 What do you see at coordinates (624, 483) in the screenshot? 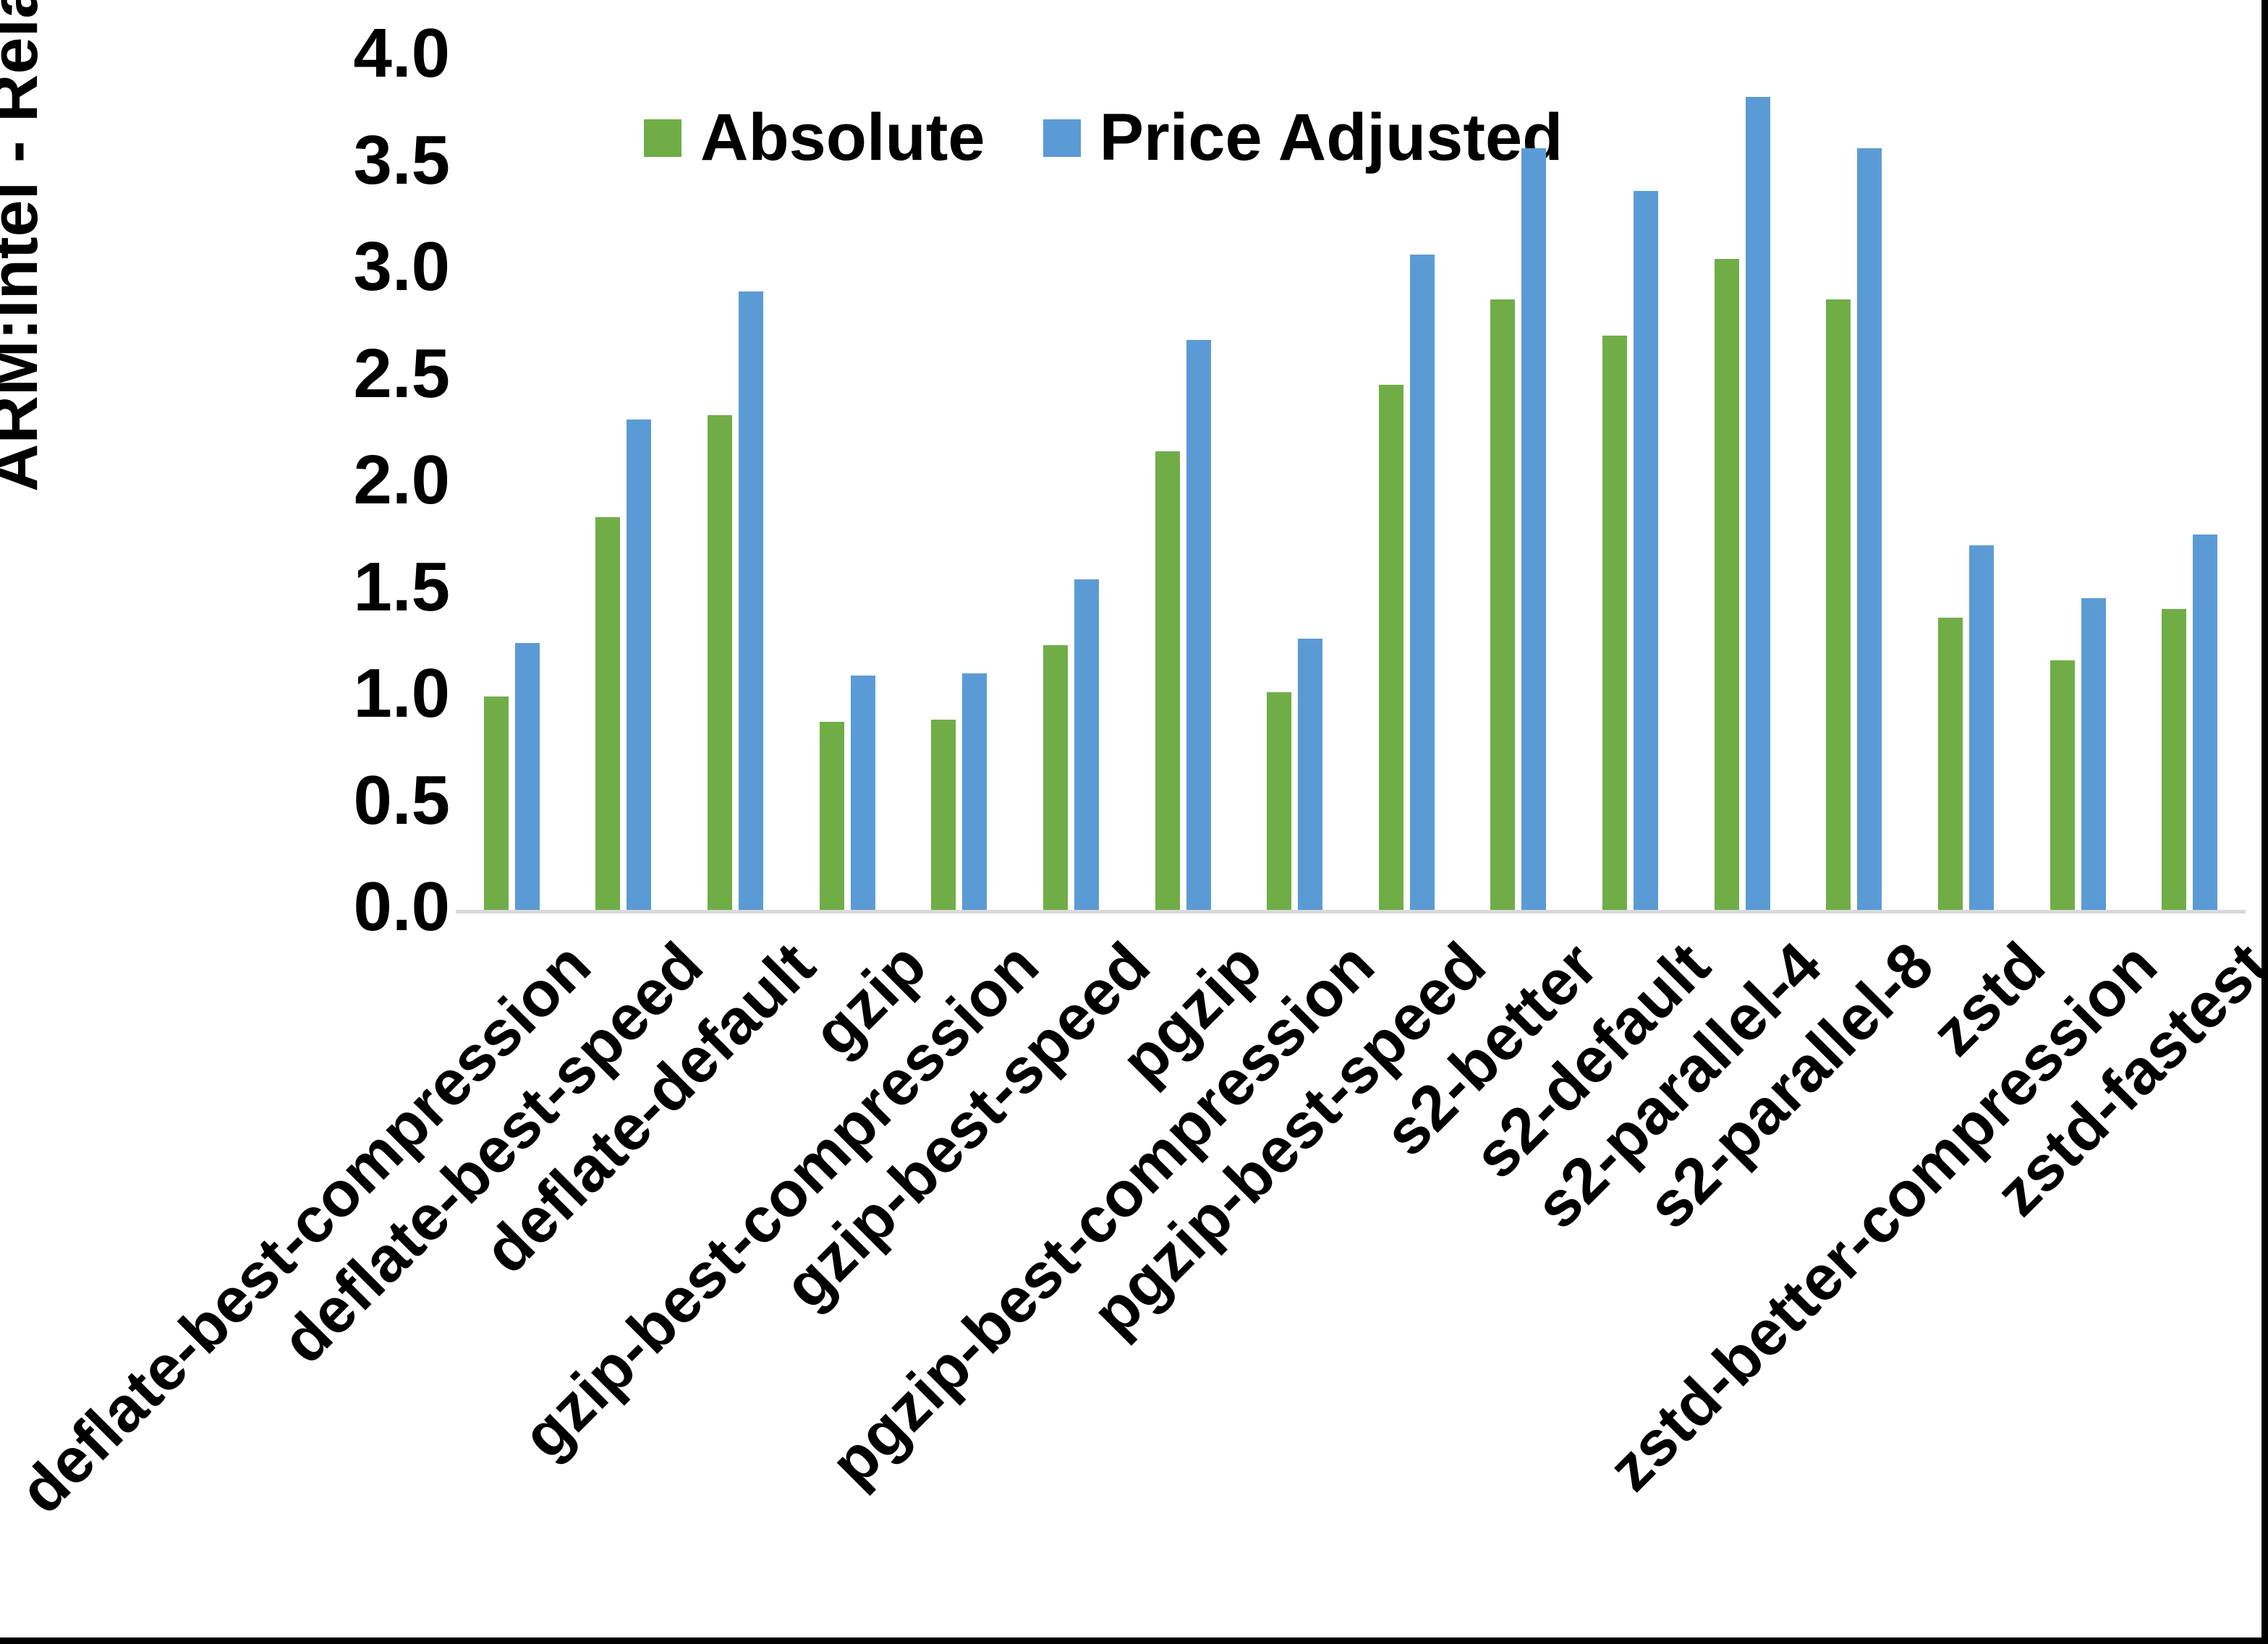
I see `bar-group-deflate-best-speed` at bounding box center [624, 483].